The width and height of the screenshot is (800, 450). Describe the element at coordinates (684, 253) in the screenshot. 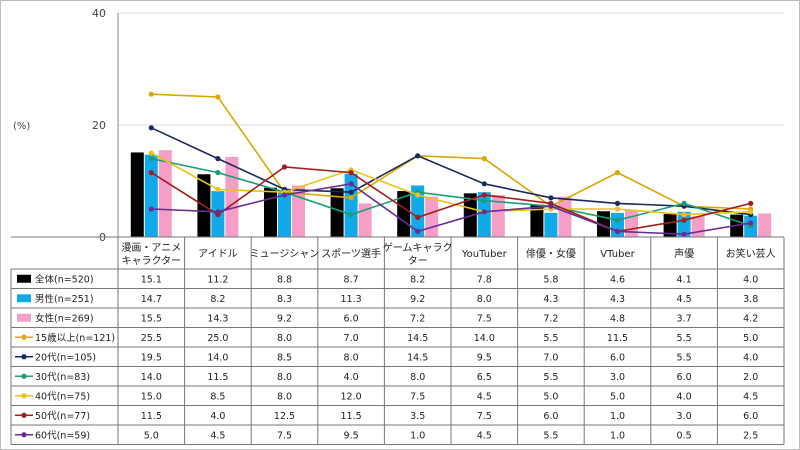

I see `category-label-8: 声優` at that location.